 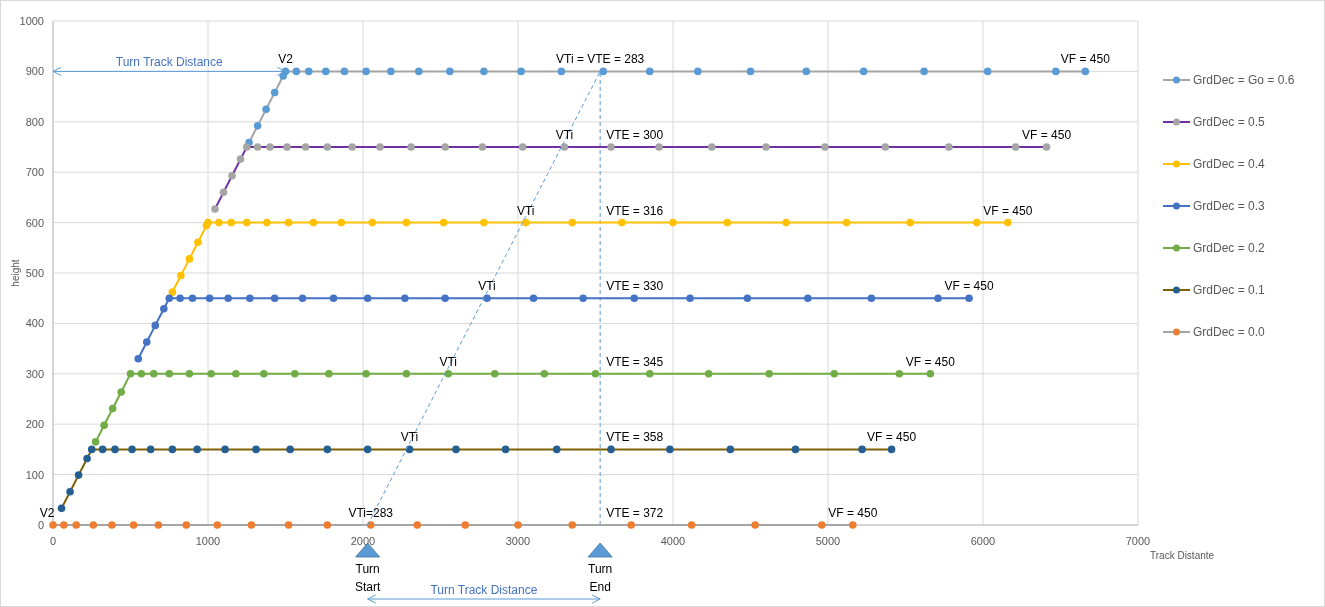 I want to click on legend-label: GrdDec = Go = 0.6, so click(x=1244, y=80).